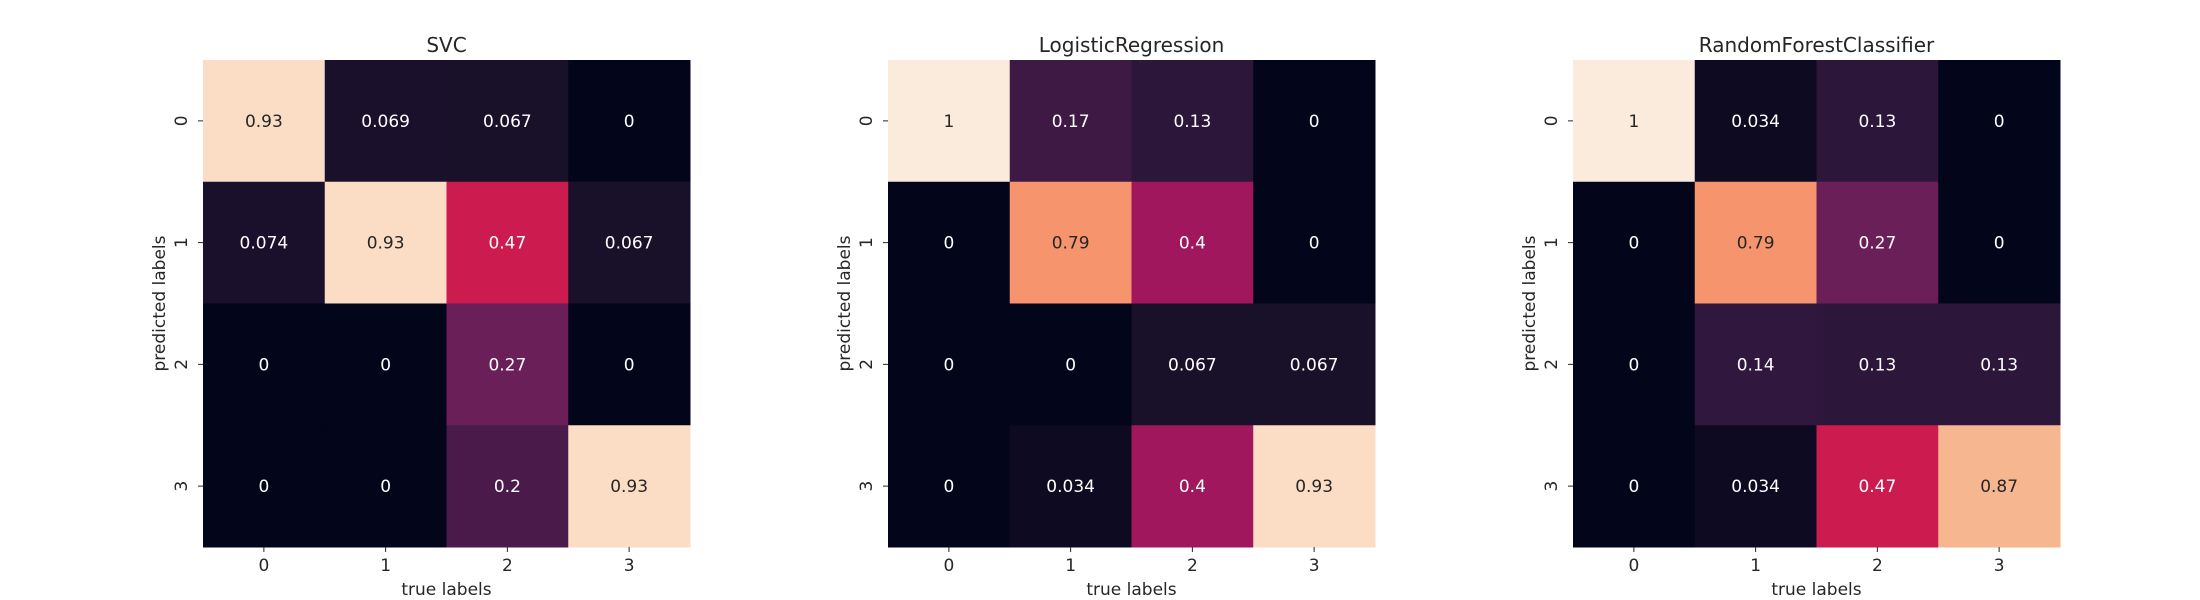 The image size is (2200, 600). I want to click on cell-label-0-3: 0, so click(629, 122).